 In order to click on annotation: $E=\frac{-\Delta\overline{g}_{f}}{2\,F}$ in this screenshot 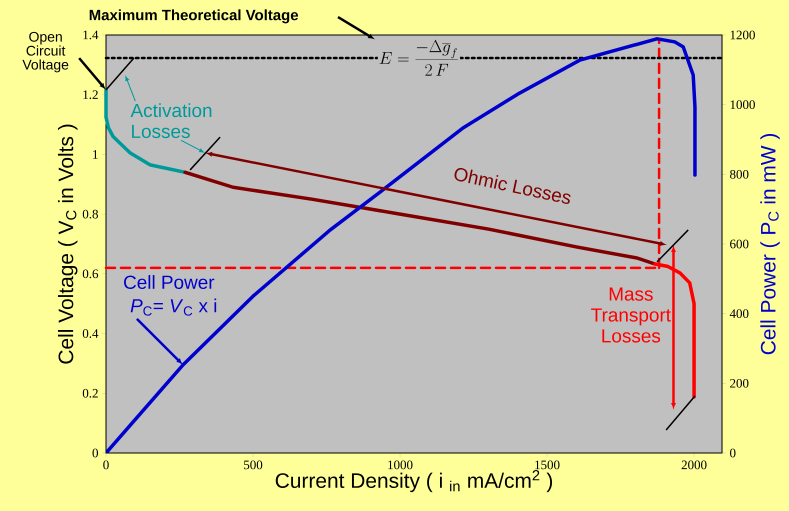, I will do `click(419, 58)`.